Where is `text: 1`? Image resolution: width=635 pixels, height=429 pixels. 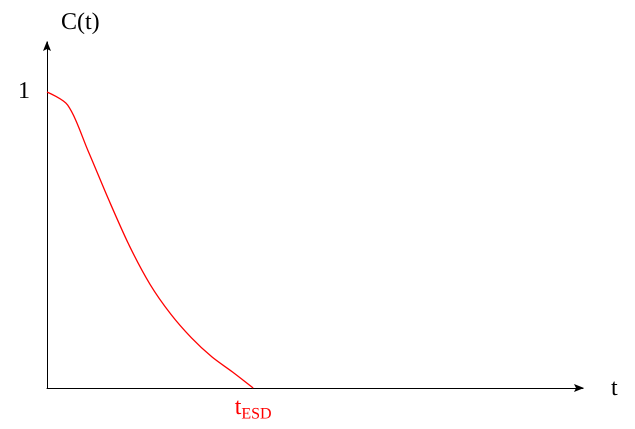 text: 1 is located at coordinates (24, 91).